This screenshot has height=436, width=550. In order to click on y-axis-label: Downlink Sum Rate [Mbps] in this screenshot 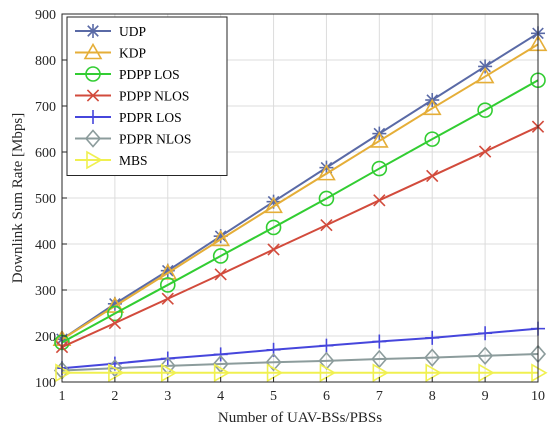, I will do `click(18, 198)`.